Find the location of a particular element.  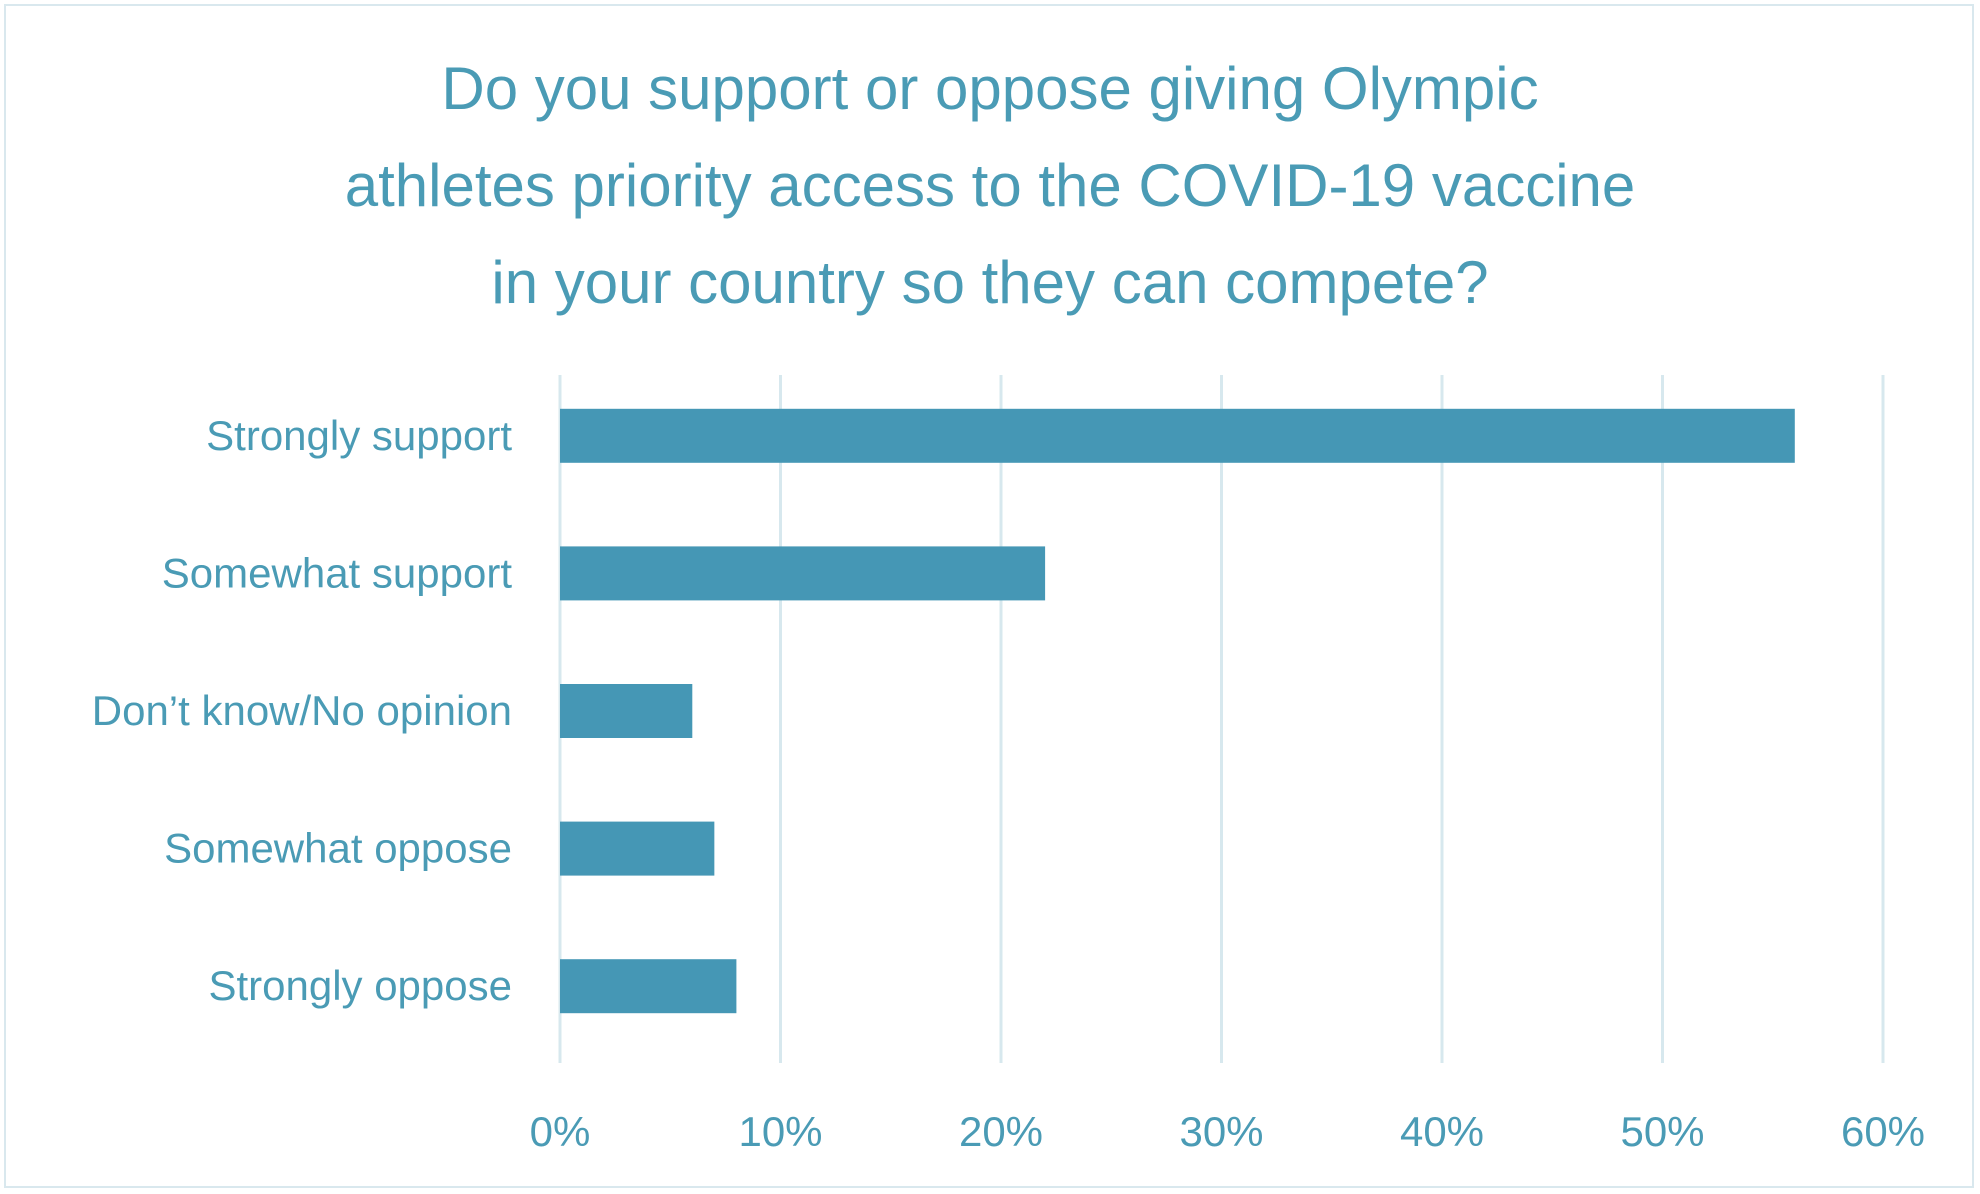

x-tick-label: 0% is located at coordinates (560, 1131).